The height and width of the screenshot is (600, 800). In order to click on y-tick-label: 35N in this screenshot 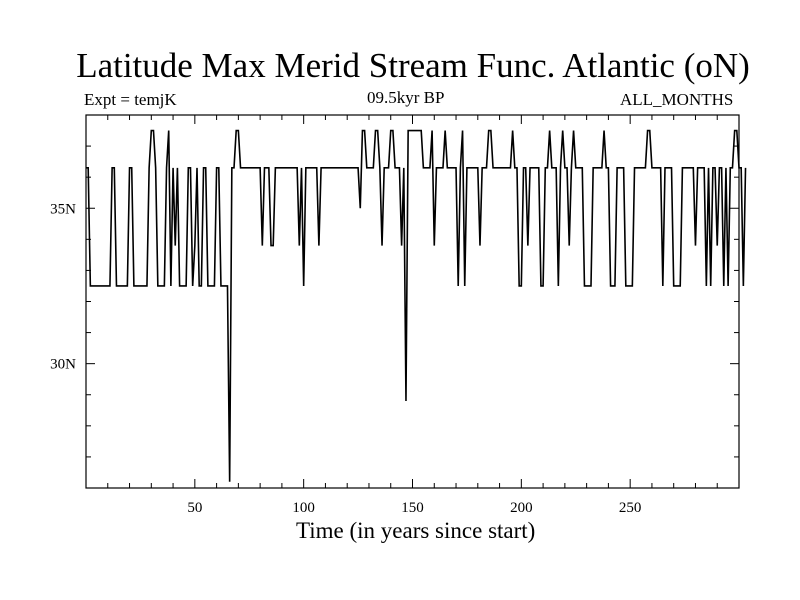, I will do `click(63, 209)`.